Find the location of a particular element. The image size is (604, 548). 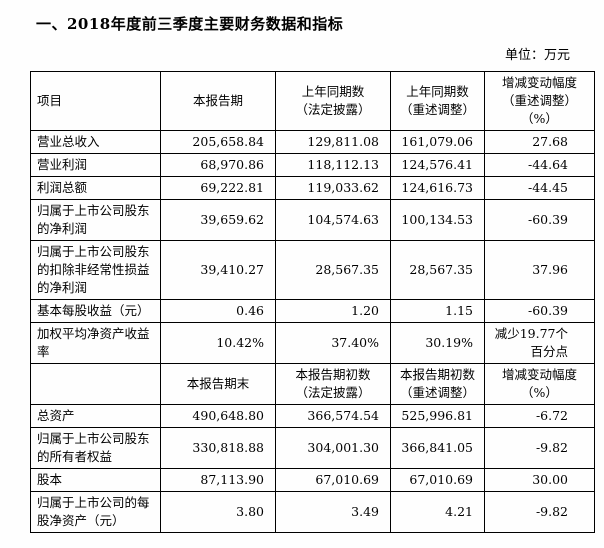

value-cell: 10.42% is located at coordinates (218, 343).